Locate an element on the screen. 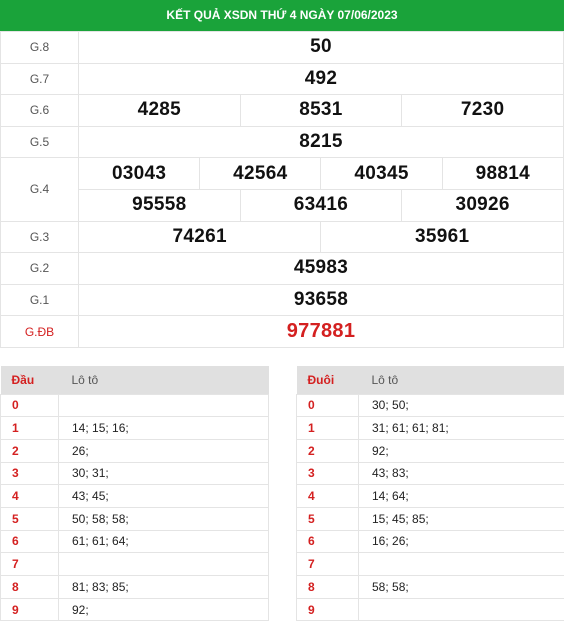 This screenshot has height=621, width=564. prize-value: 63416 is located at coordinates (321, 205).